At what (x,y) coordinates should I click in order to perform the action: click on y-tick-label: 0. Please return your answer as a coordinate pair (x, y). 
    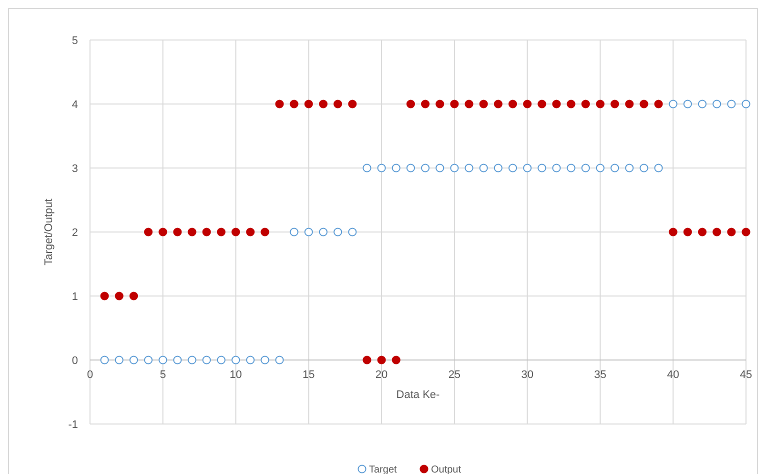
    Looking at the image, I should click on (75, 360).